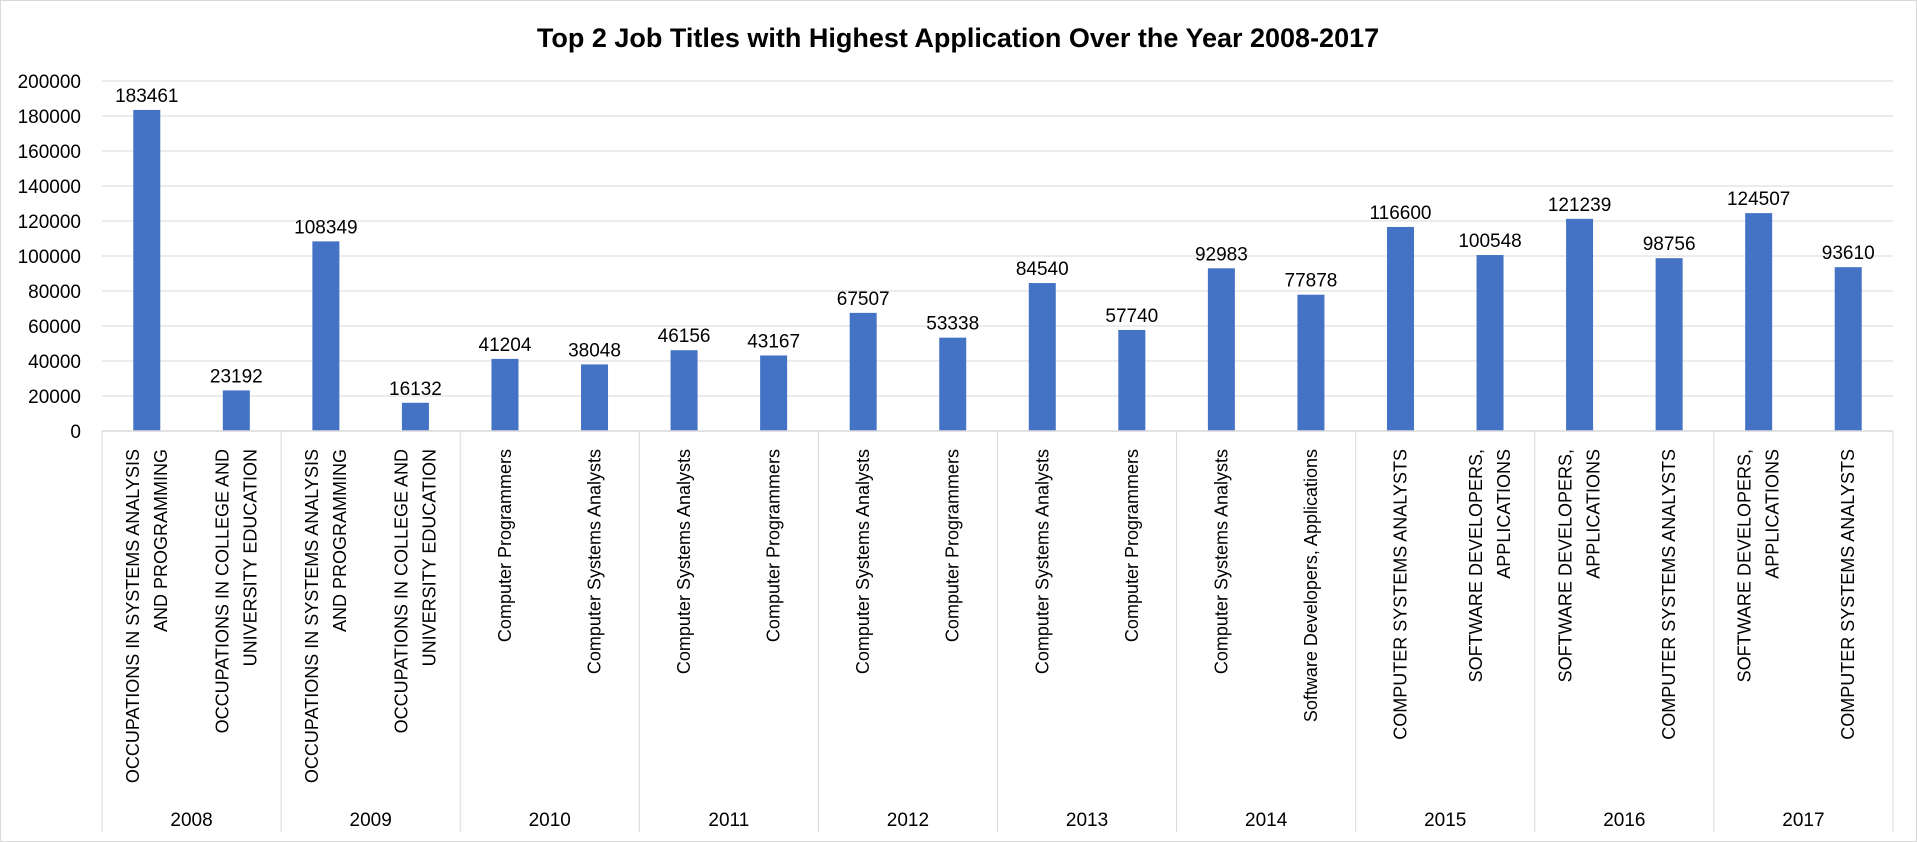 This screenshot has width=1917, height=842. I want to click on data-label: 43167, so click(773, 341).